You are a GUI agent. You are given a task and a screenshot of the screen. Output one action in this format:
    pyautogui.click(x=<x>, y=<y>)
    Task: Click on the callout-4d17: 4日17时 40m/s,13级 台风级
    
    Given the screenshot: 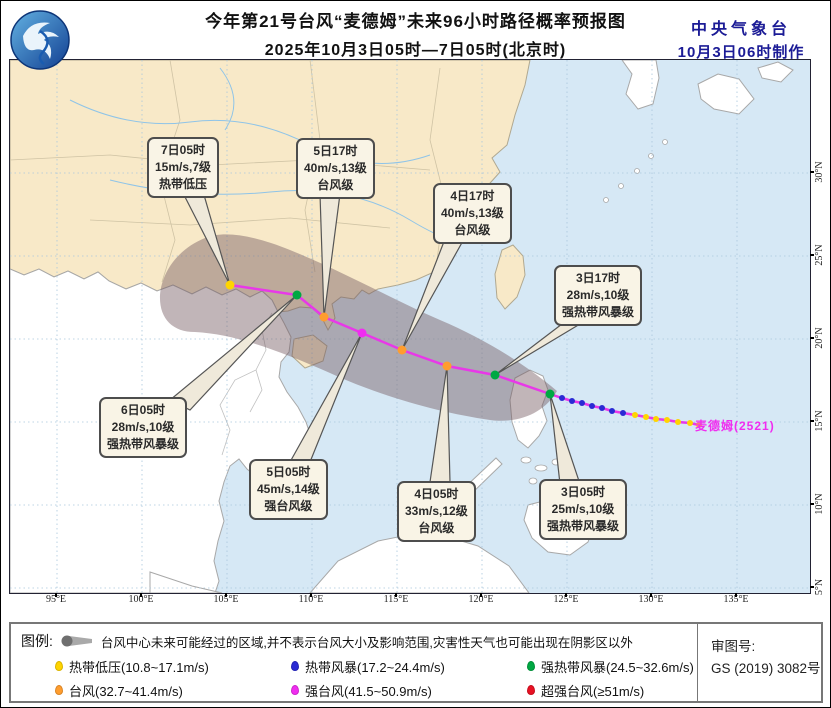 What is the action you would take?
    pyautogui.click(x=472, y=213)
    